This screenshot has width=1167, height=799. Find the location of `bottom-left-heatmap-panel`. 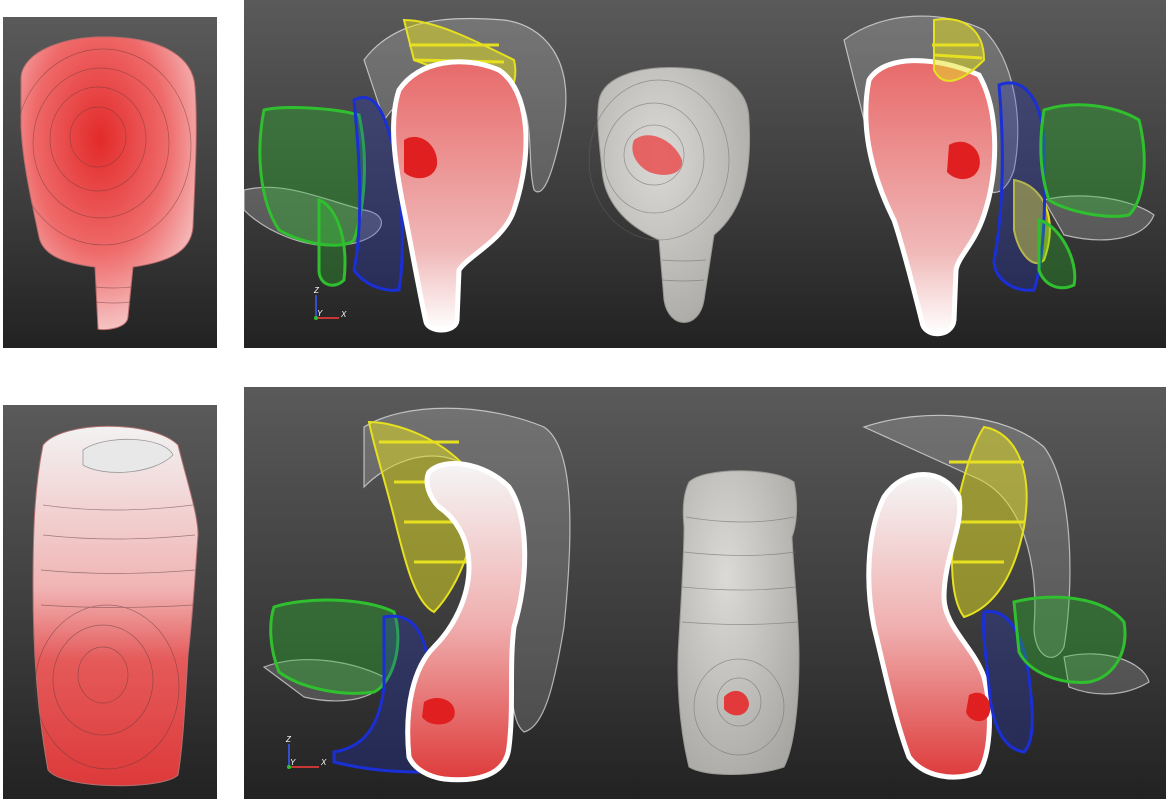

bottom-left-heatmap-panel is located at coordinates (110, 602).